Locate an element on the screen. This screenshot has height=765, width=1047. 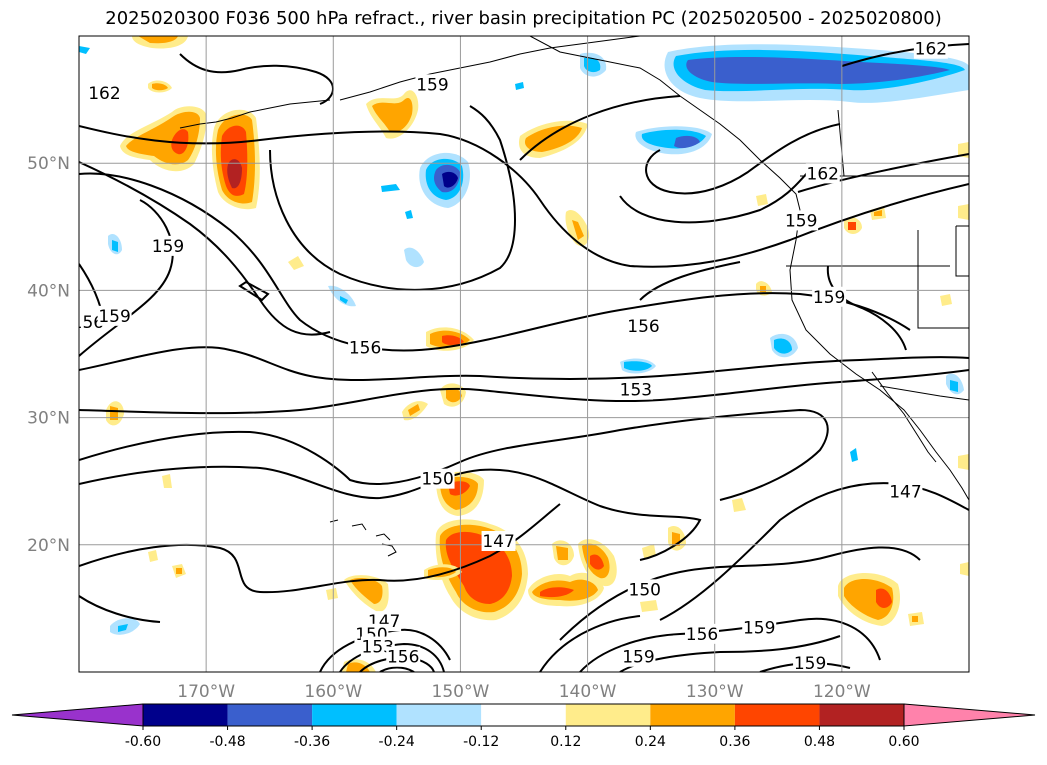
colorbar-extend-low is located at coordinates (77, 715).